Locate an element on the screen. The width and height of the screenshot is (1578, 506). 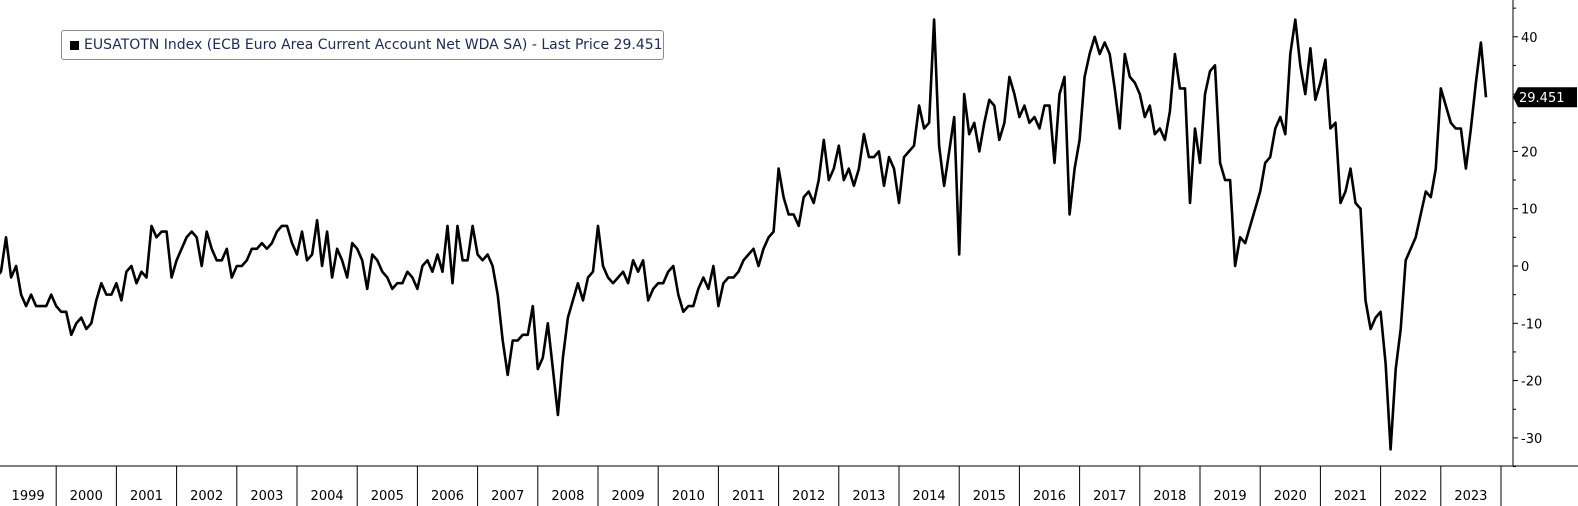
x-tick-label: 2017 is located at coordinates (1109, 496).